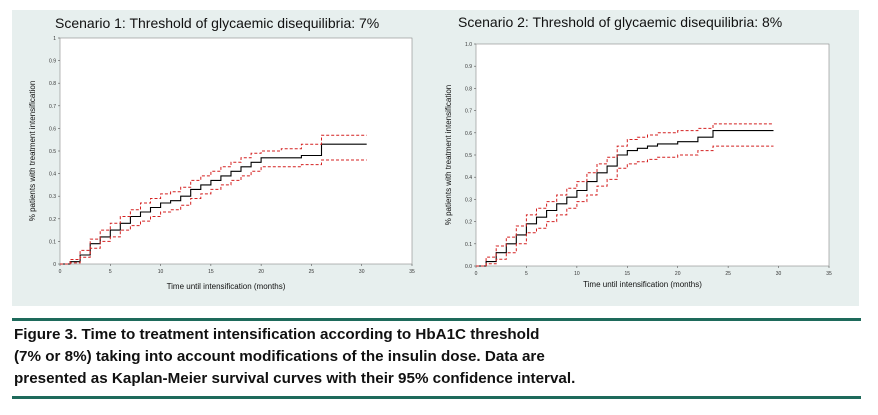 The image size is (878, 415). I want to click on y-tick-label: 1, so click(54, 39).